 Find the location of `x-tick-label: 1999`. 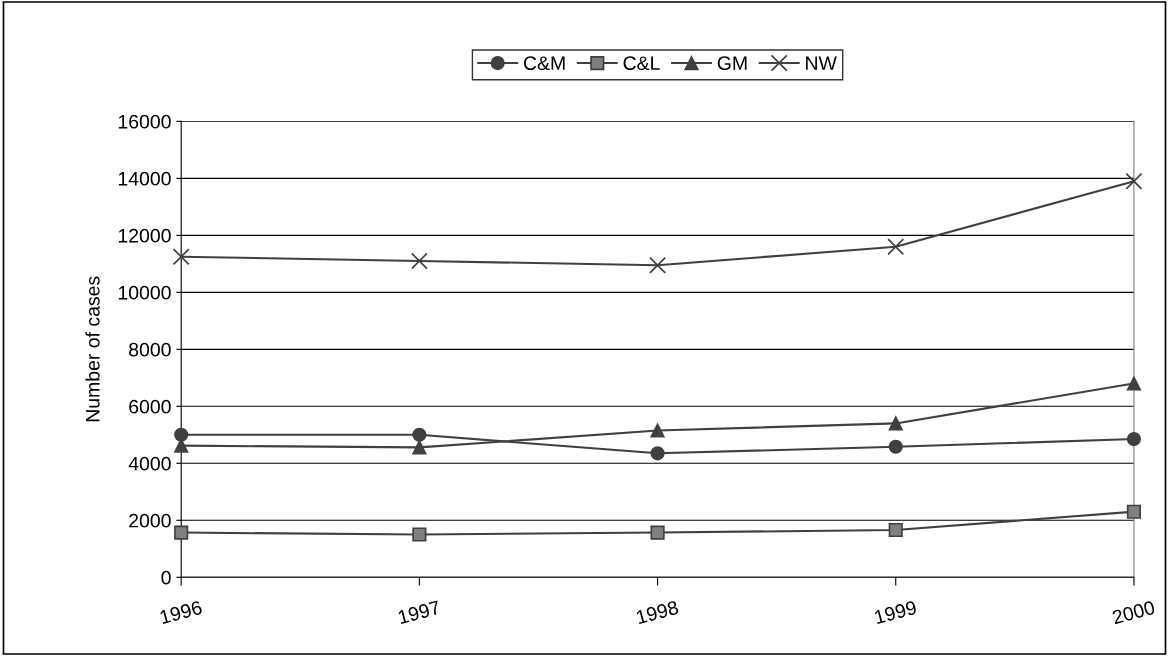

x-tick-label: 1999 is located at coordinates (896, 612).